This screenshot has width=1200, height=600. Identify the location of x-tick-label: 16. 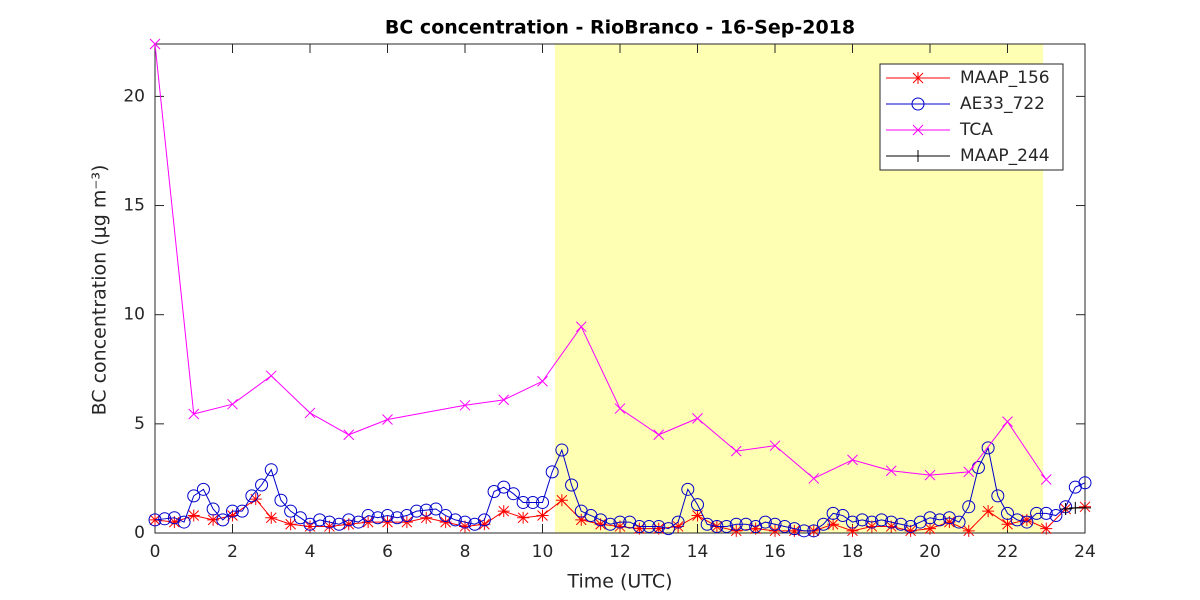
(775, 552).